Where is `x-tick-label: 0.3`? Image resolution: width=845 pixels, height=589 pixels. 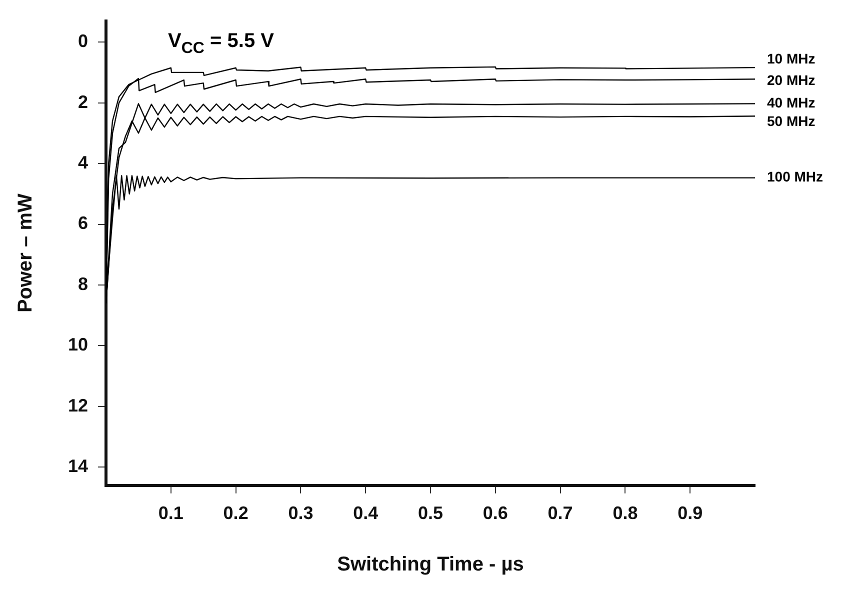 x-tick-label: 0.3 is located at coordinates (301, 513).